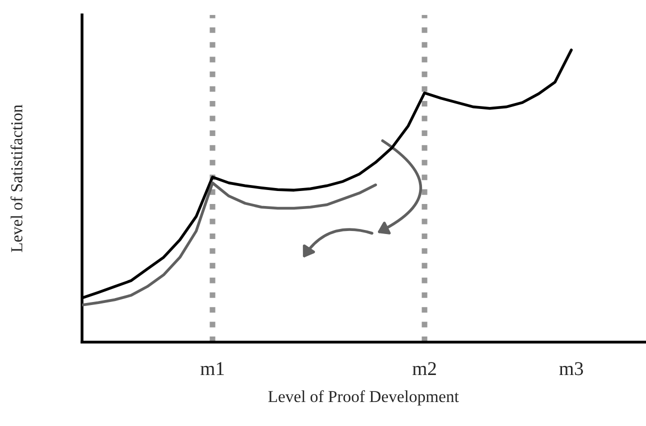 Image resolution: width=646 pixels, height=426 pixels. Describe the element at coordinates (16, 178) in the screenshot. I see `y-axis-title: Level of Satistifaction` at that location.